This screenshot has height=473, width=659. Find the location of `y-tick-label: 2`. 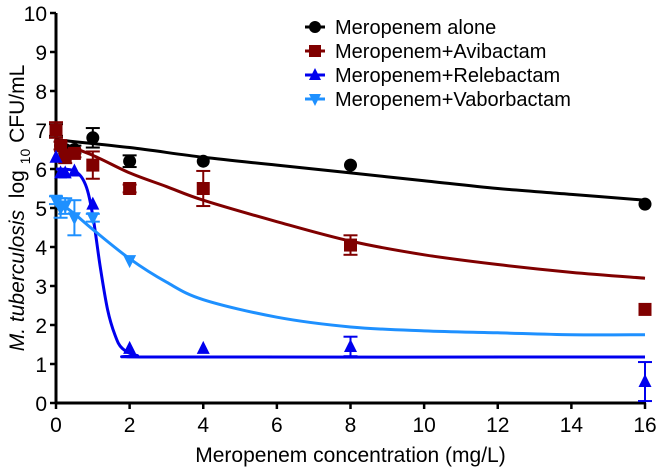

y-tick-label: 2 is located at coordinates (41, 326).